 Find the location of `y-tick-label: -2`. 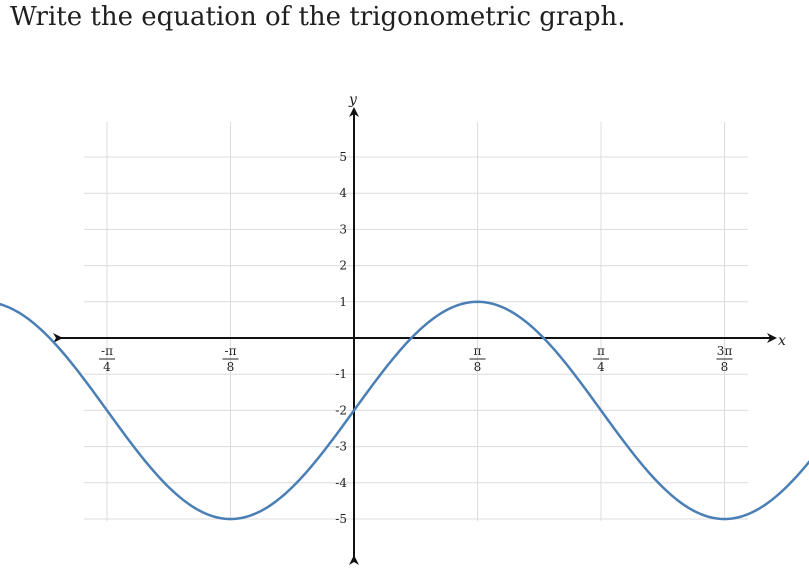

y-tick-label: -2 is located at coordinates (341, 410).